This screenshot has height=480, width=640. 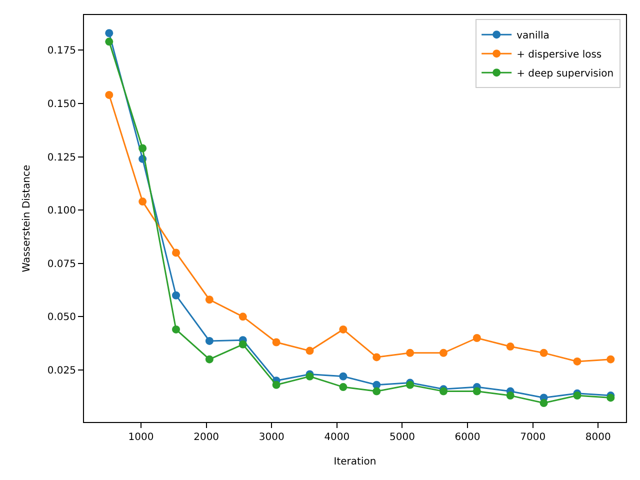 I want to click on y-tick-label: 0.150, so click(x=61, y=104).